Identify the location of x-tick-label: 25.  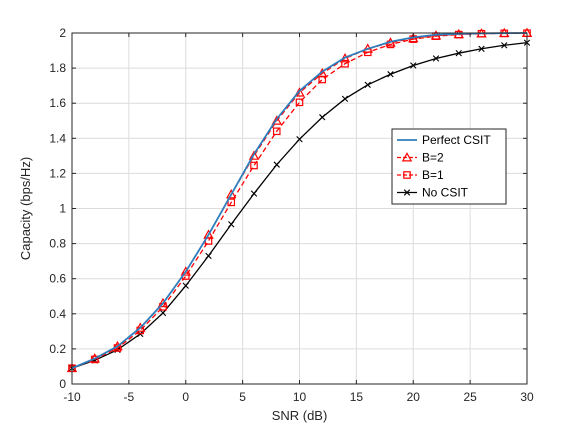
(470, 397).